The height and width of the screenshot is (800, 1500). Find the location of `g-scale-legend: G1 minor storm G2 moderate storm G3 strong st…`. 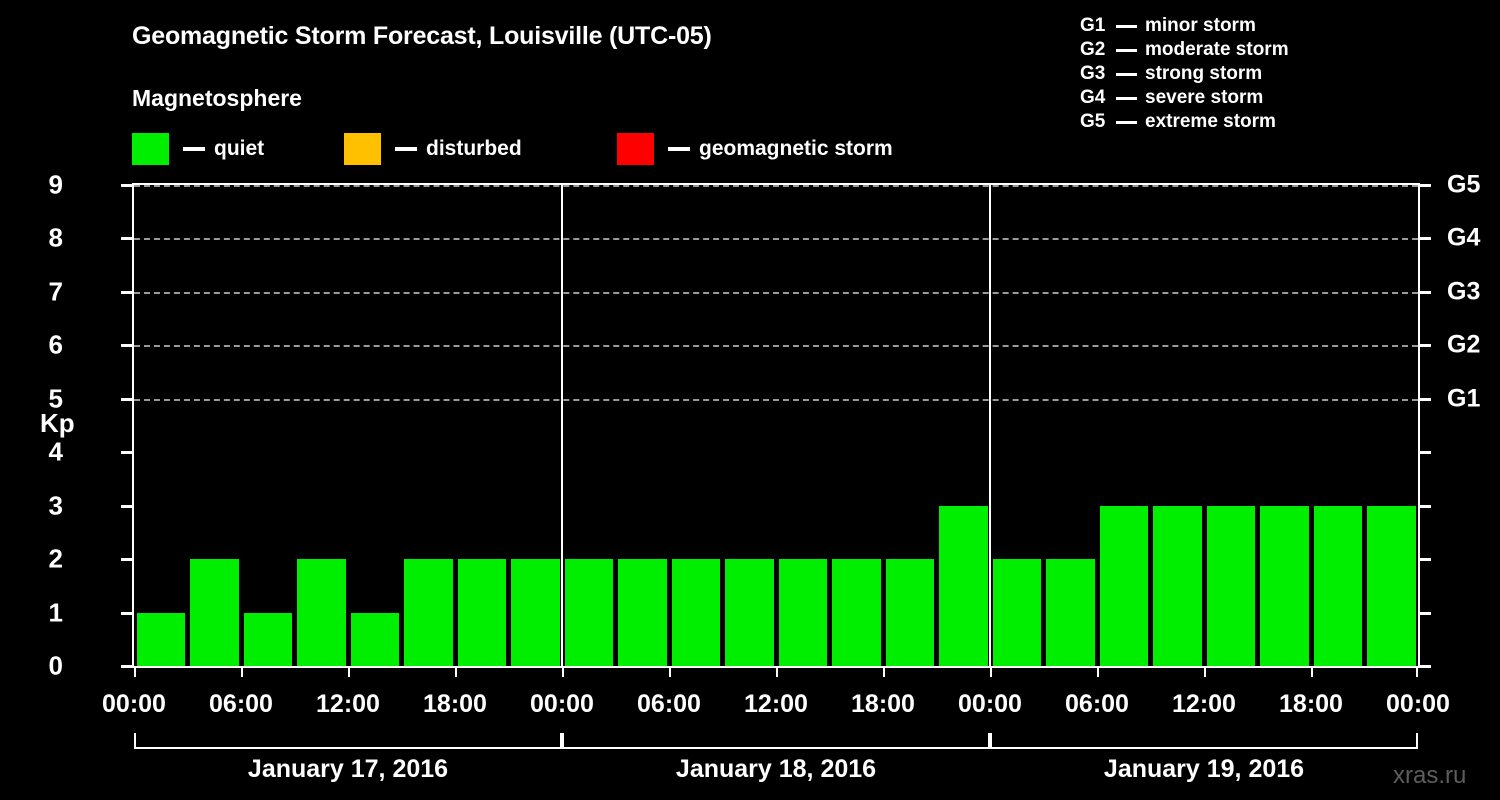

g-scale-legend: G1 minor storm G2 moderate storm G3 strong st… is located at coordinates (1184, 74).